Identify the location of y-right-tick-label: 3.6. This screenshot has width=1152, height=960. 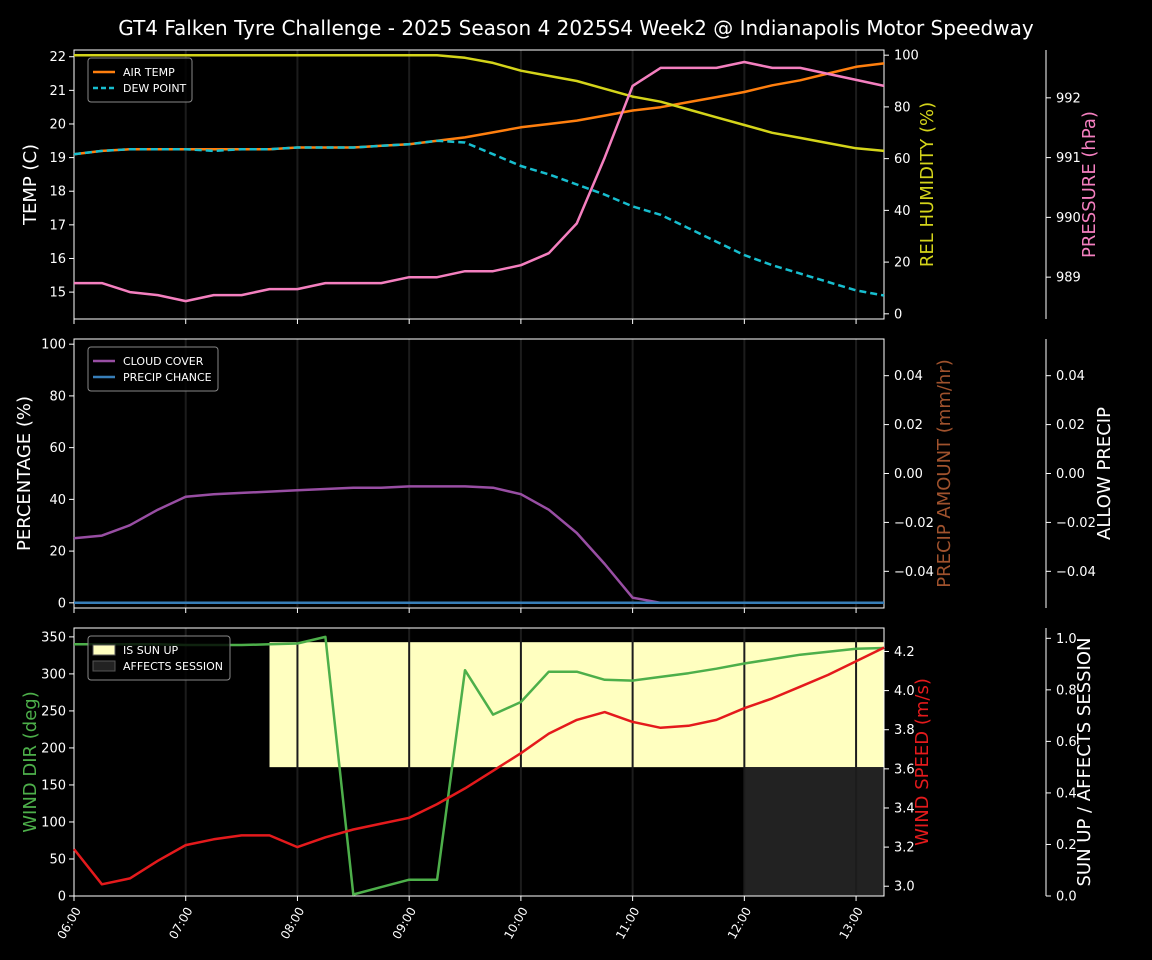
(904, 769).